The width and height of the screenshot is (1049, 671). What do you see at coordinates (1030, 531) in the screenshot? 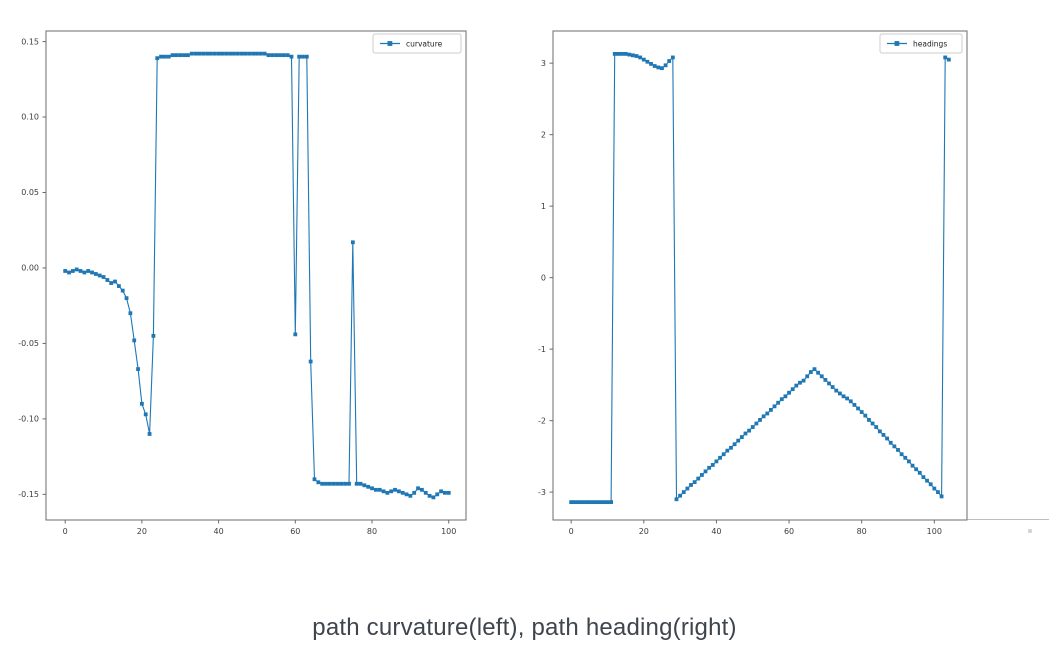
I see `cropped-axis-tick` at bounding box center [1030, 531].